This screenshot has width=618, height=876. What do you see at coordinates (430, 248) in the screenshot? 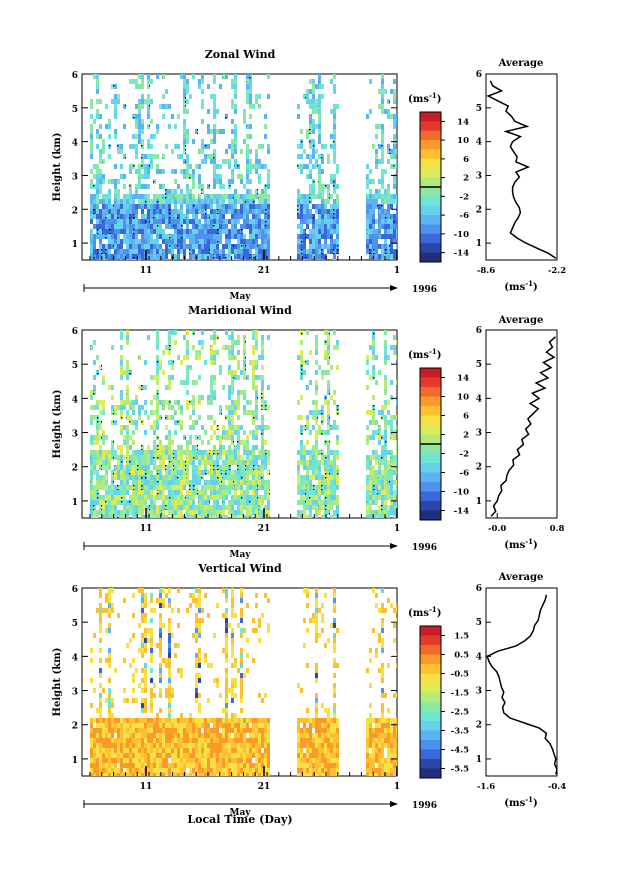
I see `colorbar-swatch` at bounding box center [430, 248].